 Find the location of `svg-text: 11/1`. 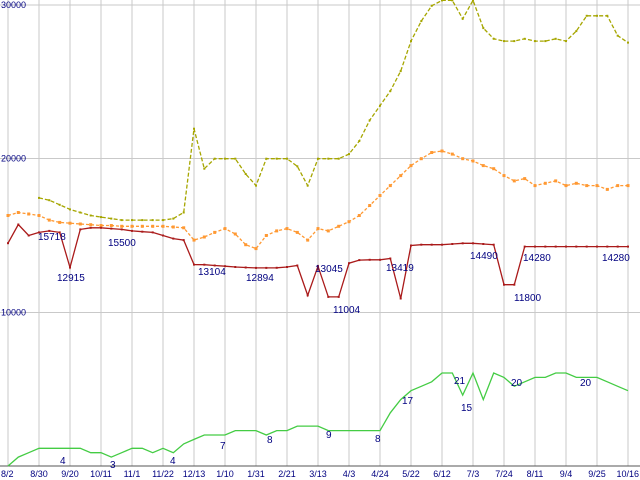

svg-text: 11/1 is located at coordinates (132, 474).